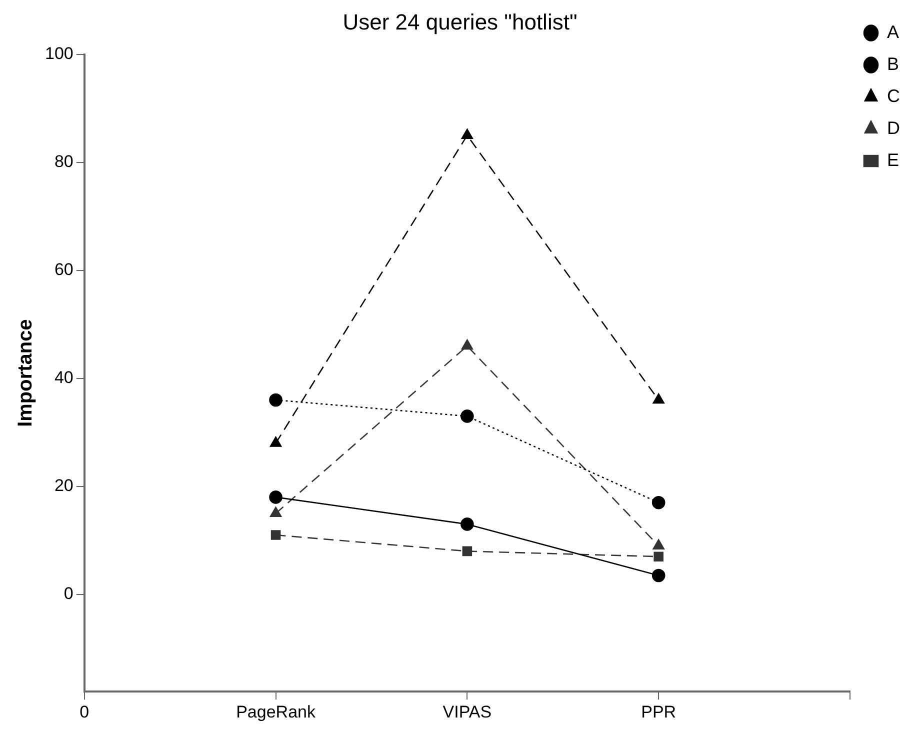 This screenshot has height=736, width=916. Describe the element at coordinates (64, 162) in the screenshot. I see `y-tick-label: 80` at that location.